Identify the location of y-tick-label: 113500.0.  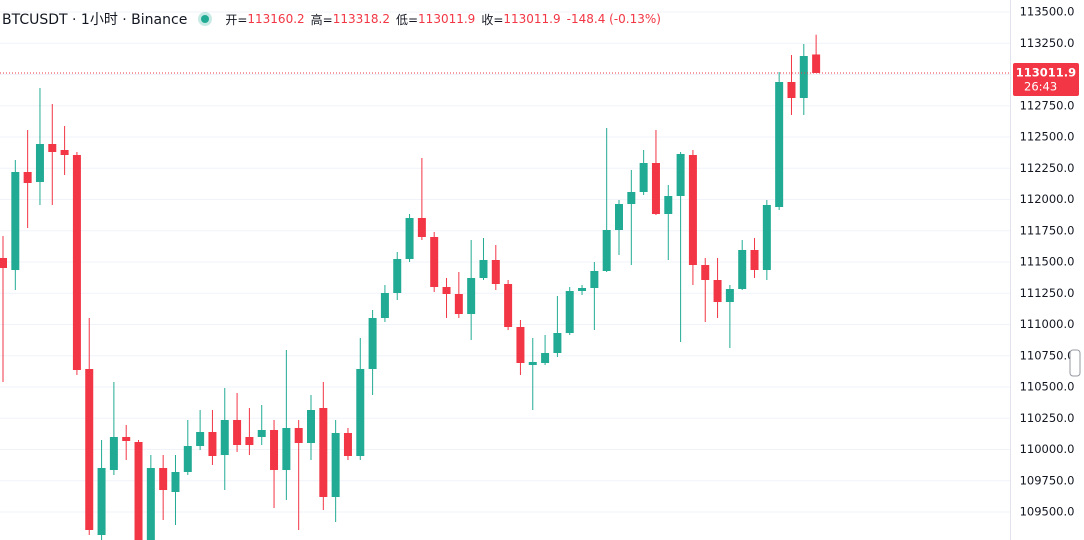
(1047, 12).